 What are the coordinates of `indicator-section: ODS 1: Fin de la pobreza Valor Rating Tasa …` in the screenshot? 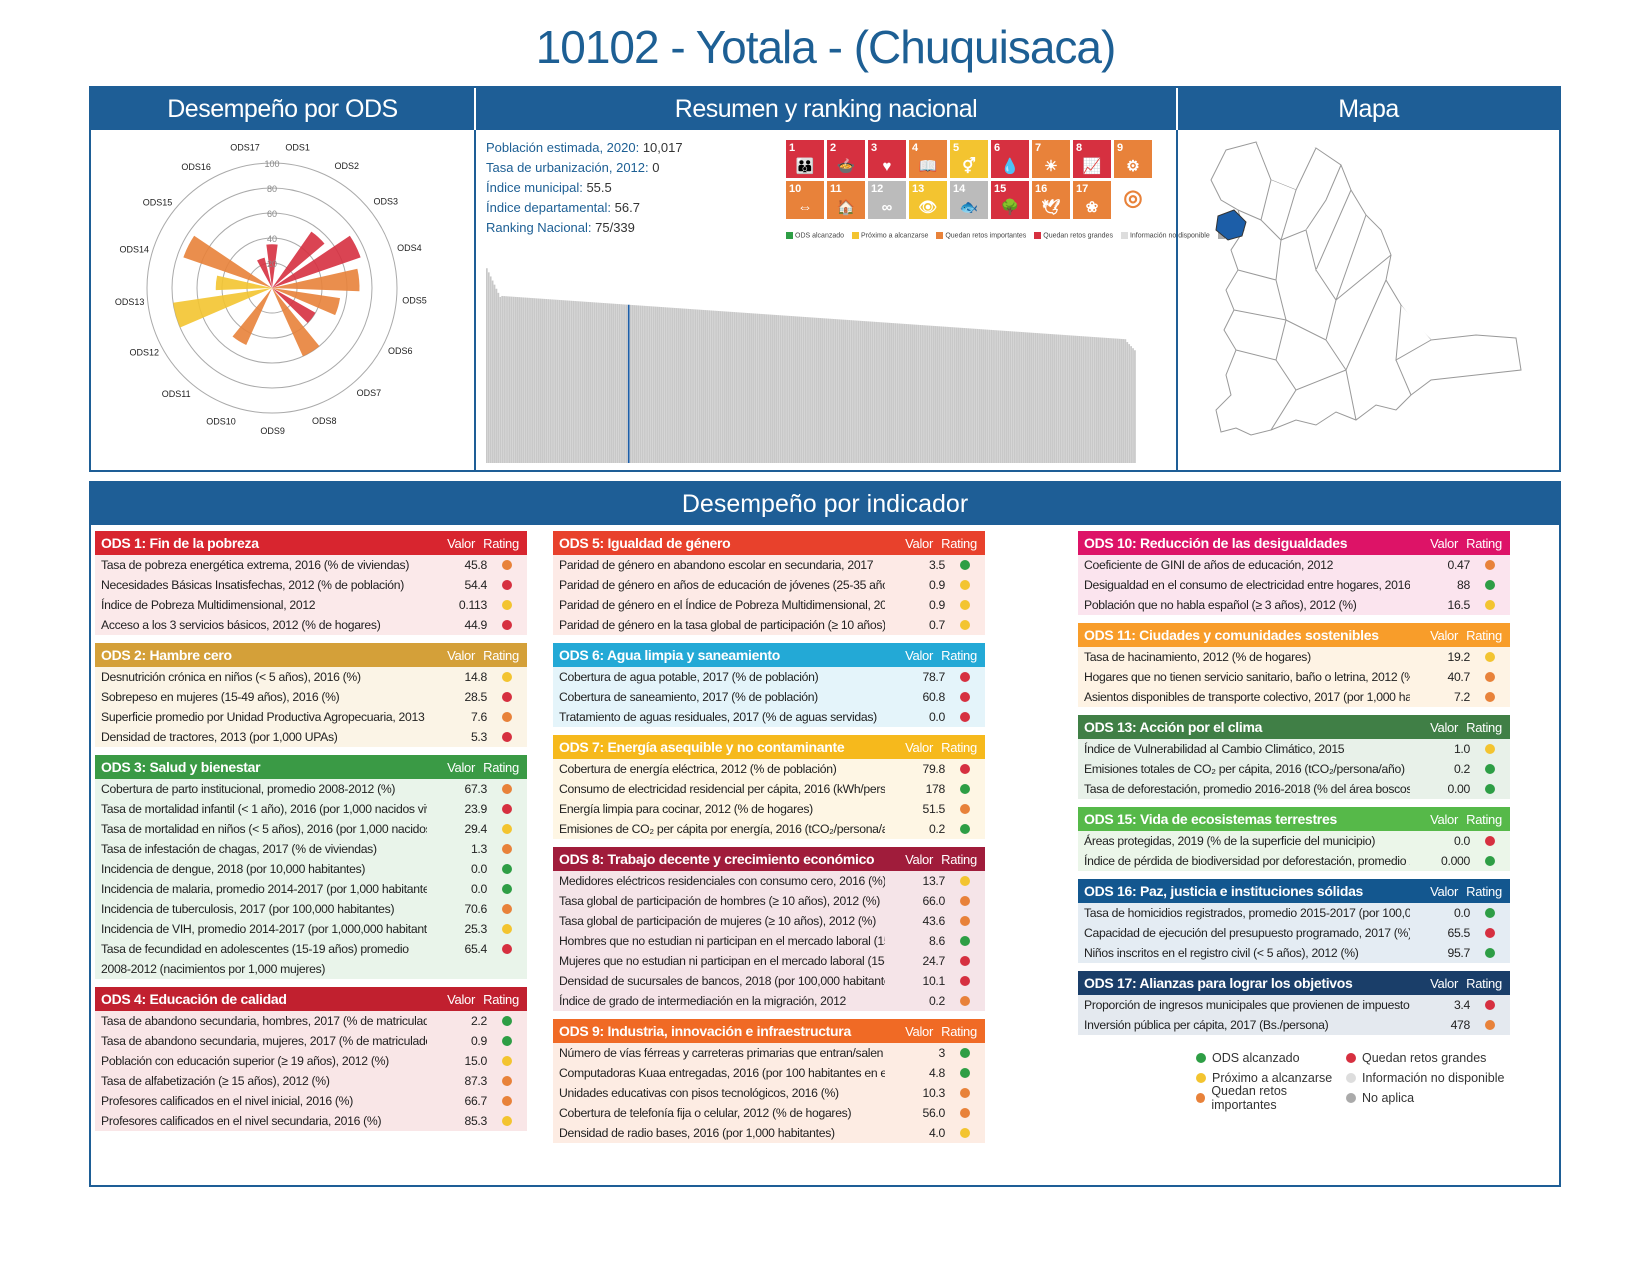 It's located at (311, 583).